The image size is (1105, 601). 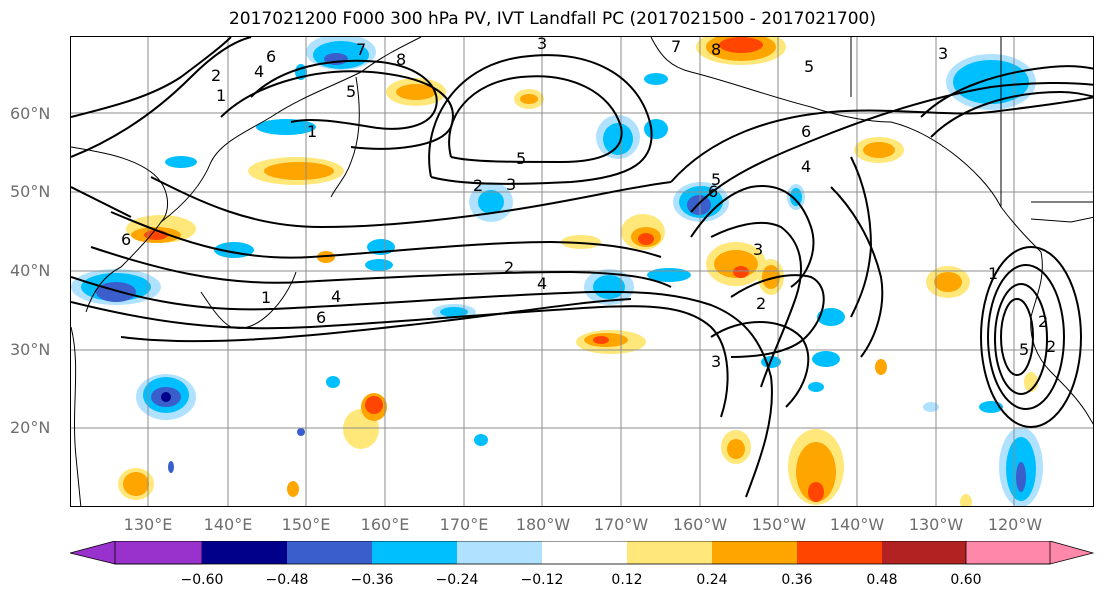 I want to click on lon-label-150e: 150°E, so click(x=306, y=524).